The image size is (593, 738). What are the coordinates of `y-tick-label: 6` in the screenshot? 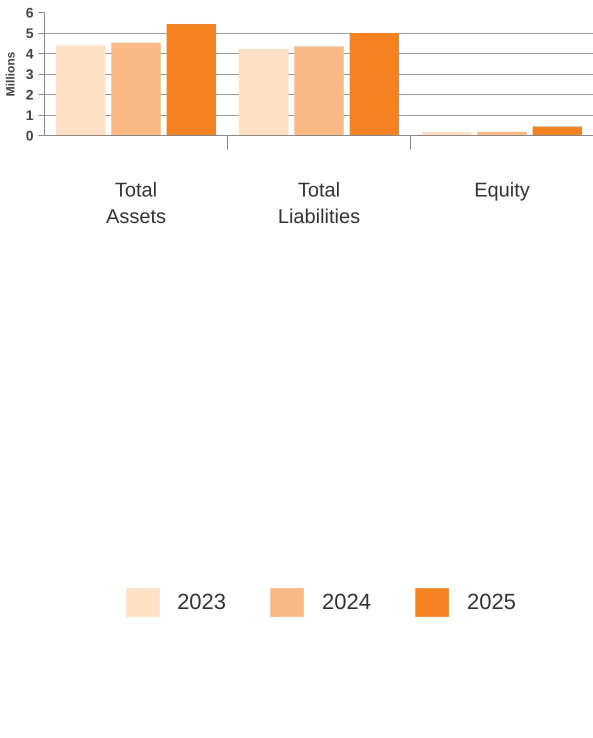 It's located at (30, 12).